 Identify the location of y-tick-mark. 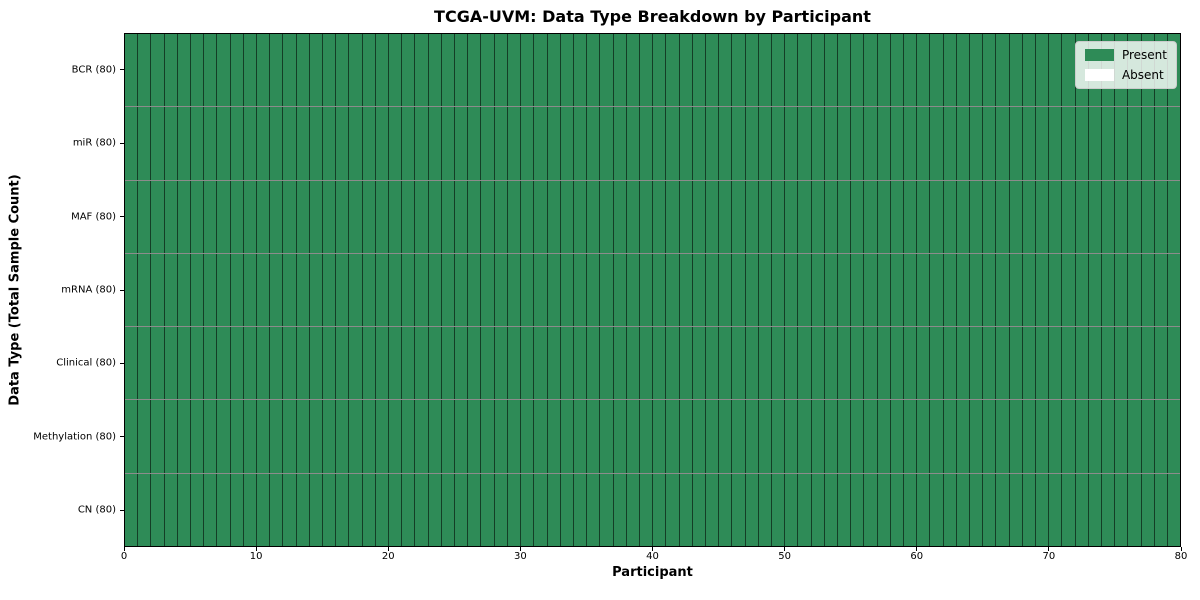
(122, 510).